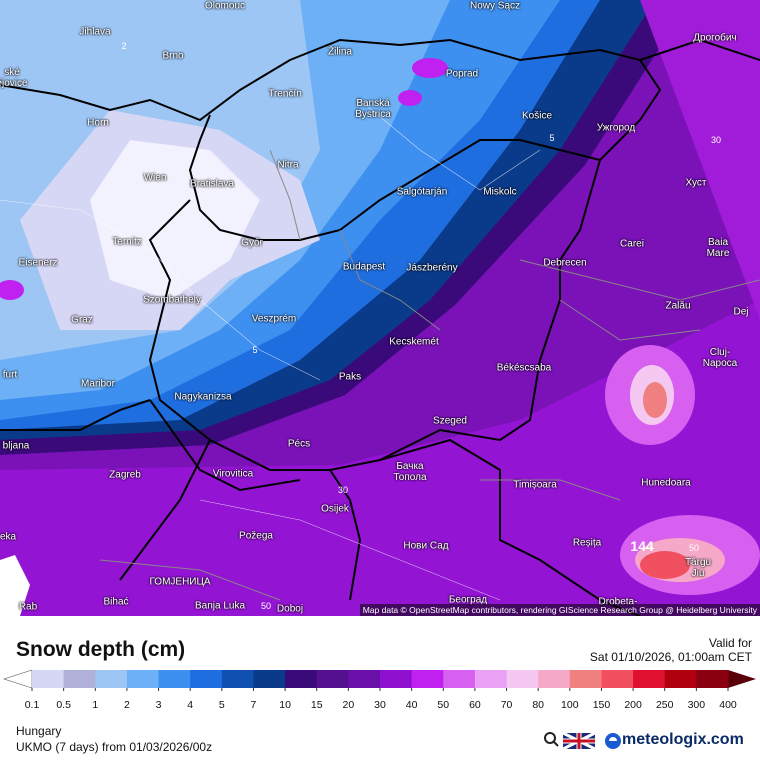  Describe the element at coordinates (565, 263) in the screenshot. I see `city-label: Debrecen` at that location.